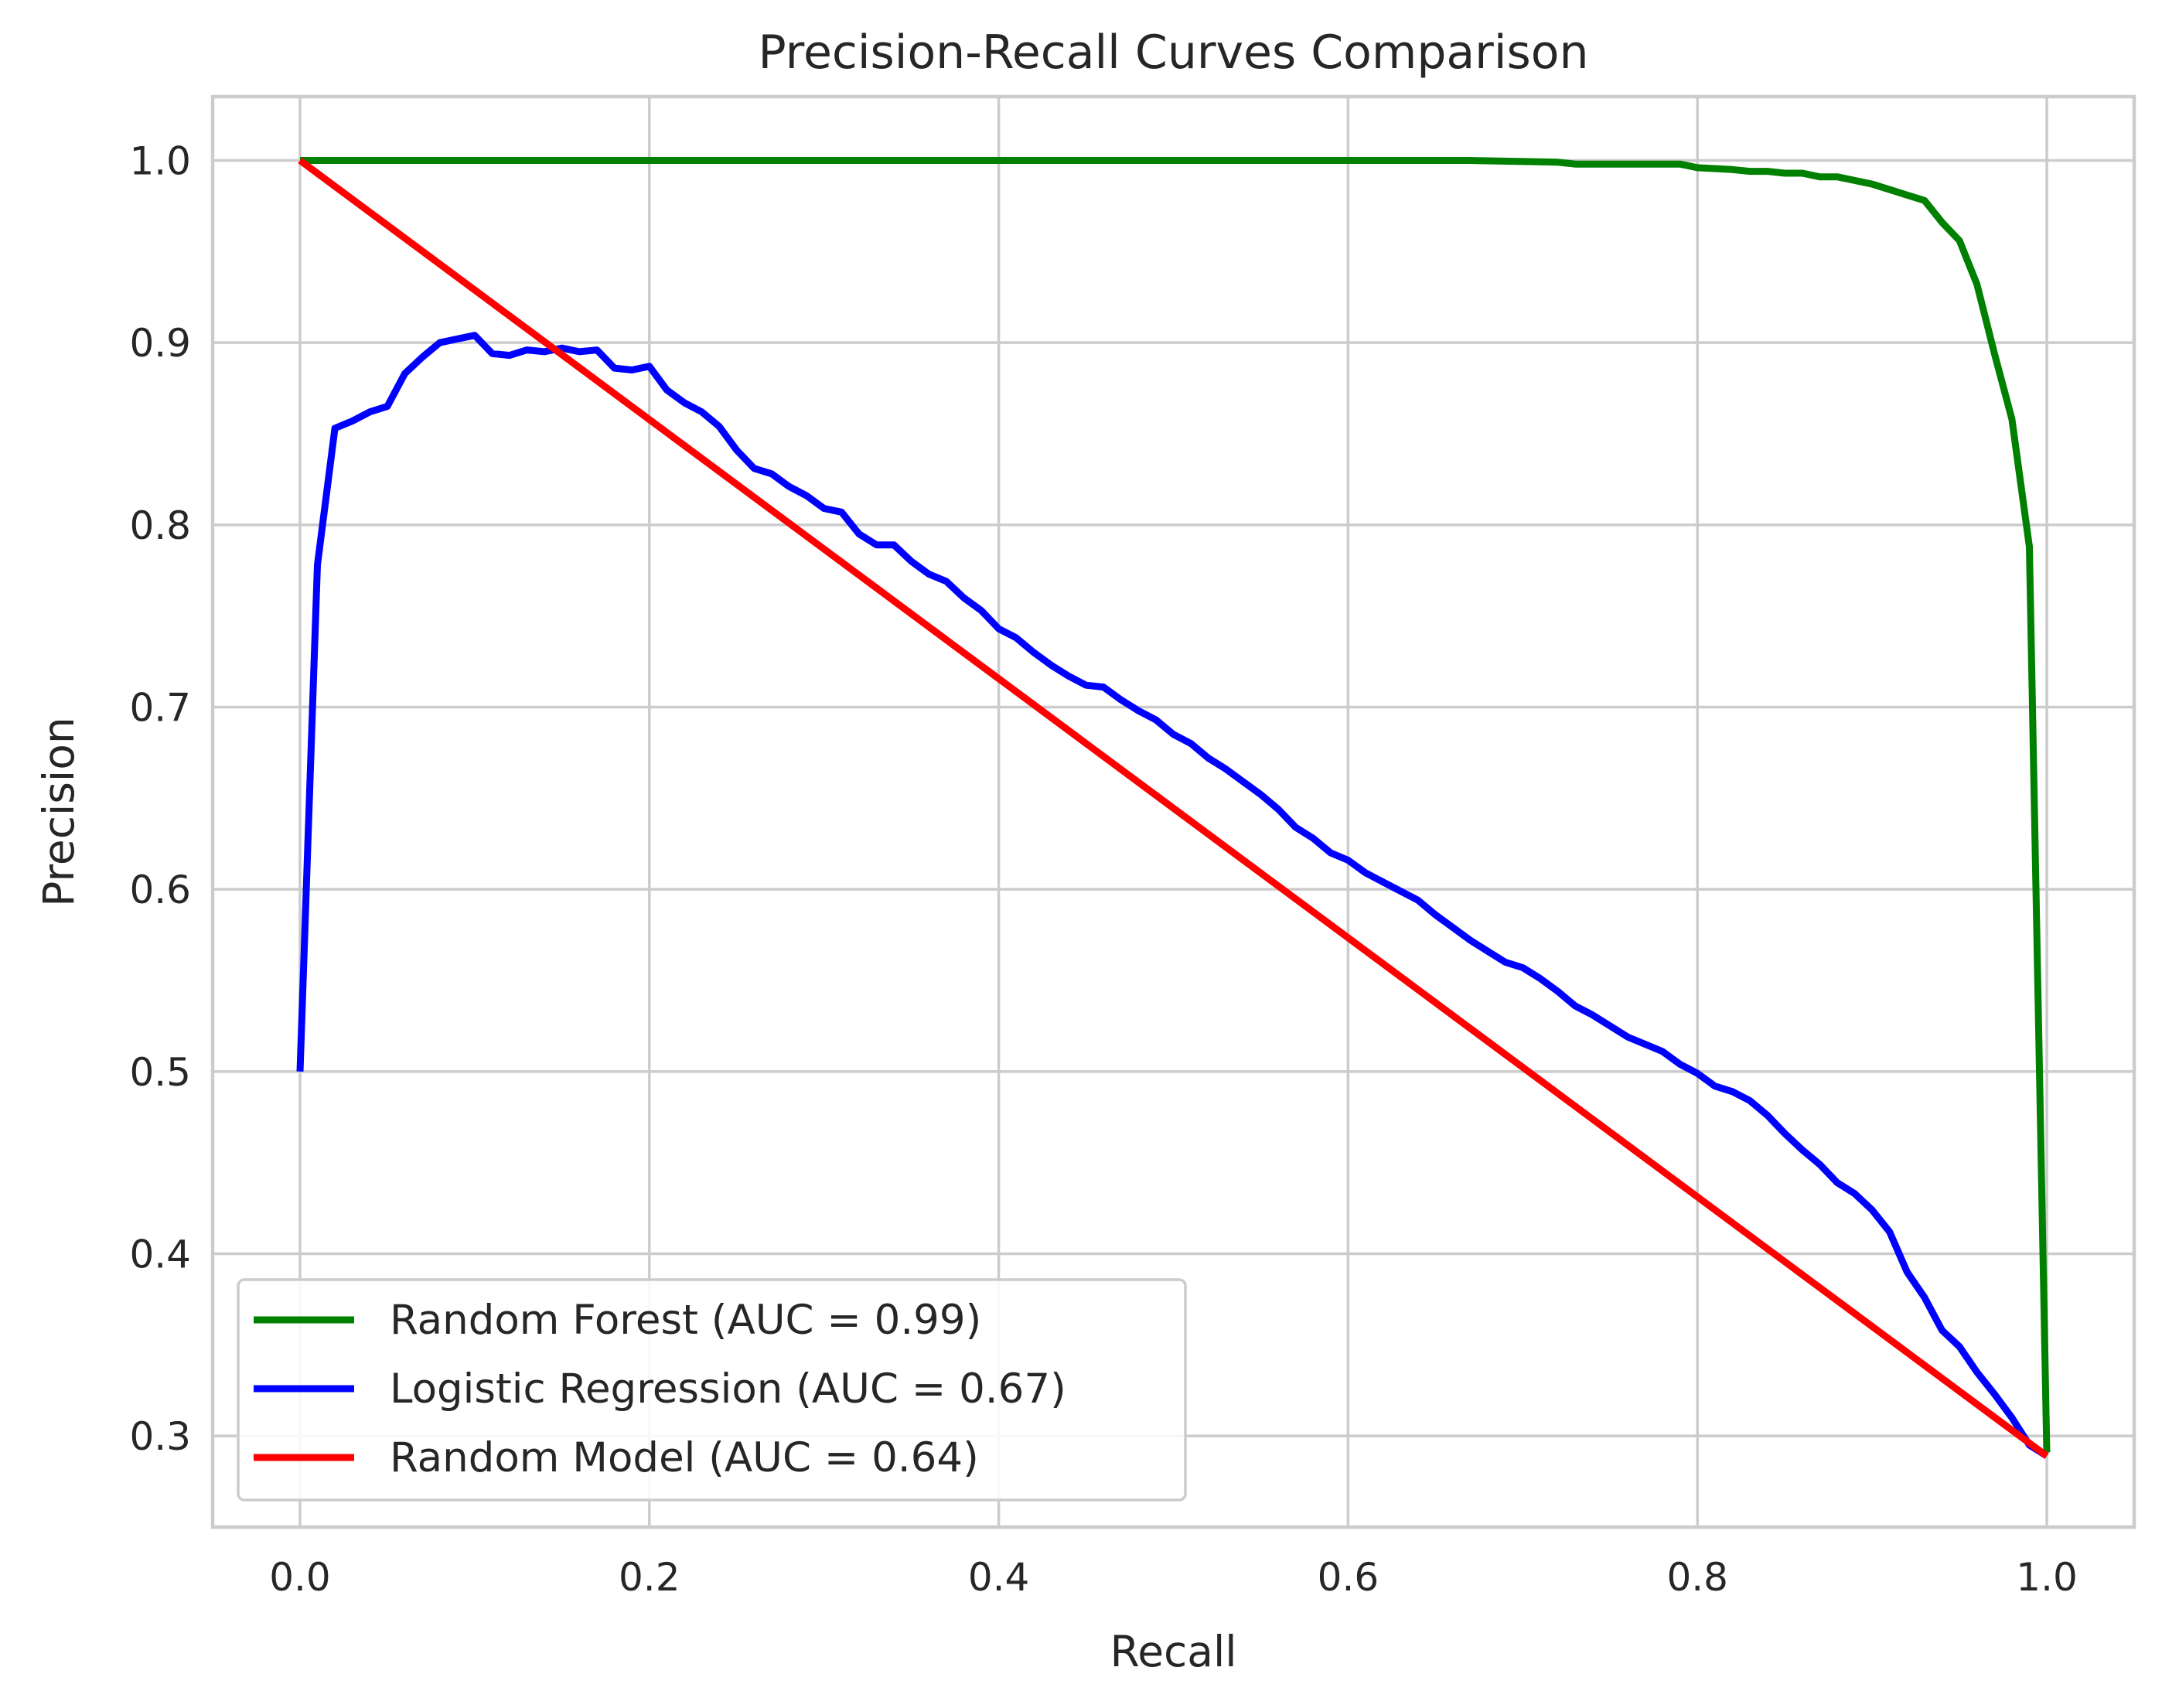  Describe the element at coordinates (160, 1254) in the screenshot. I see `y-tick-label: 0.4` at that location.